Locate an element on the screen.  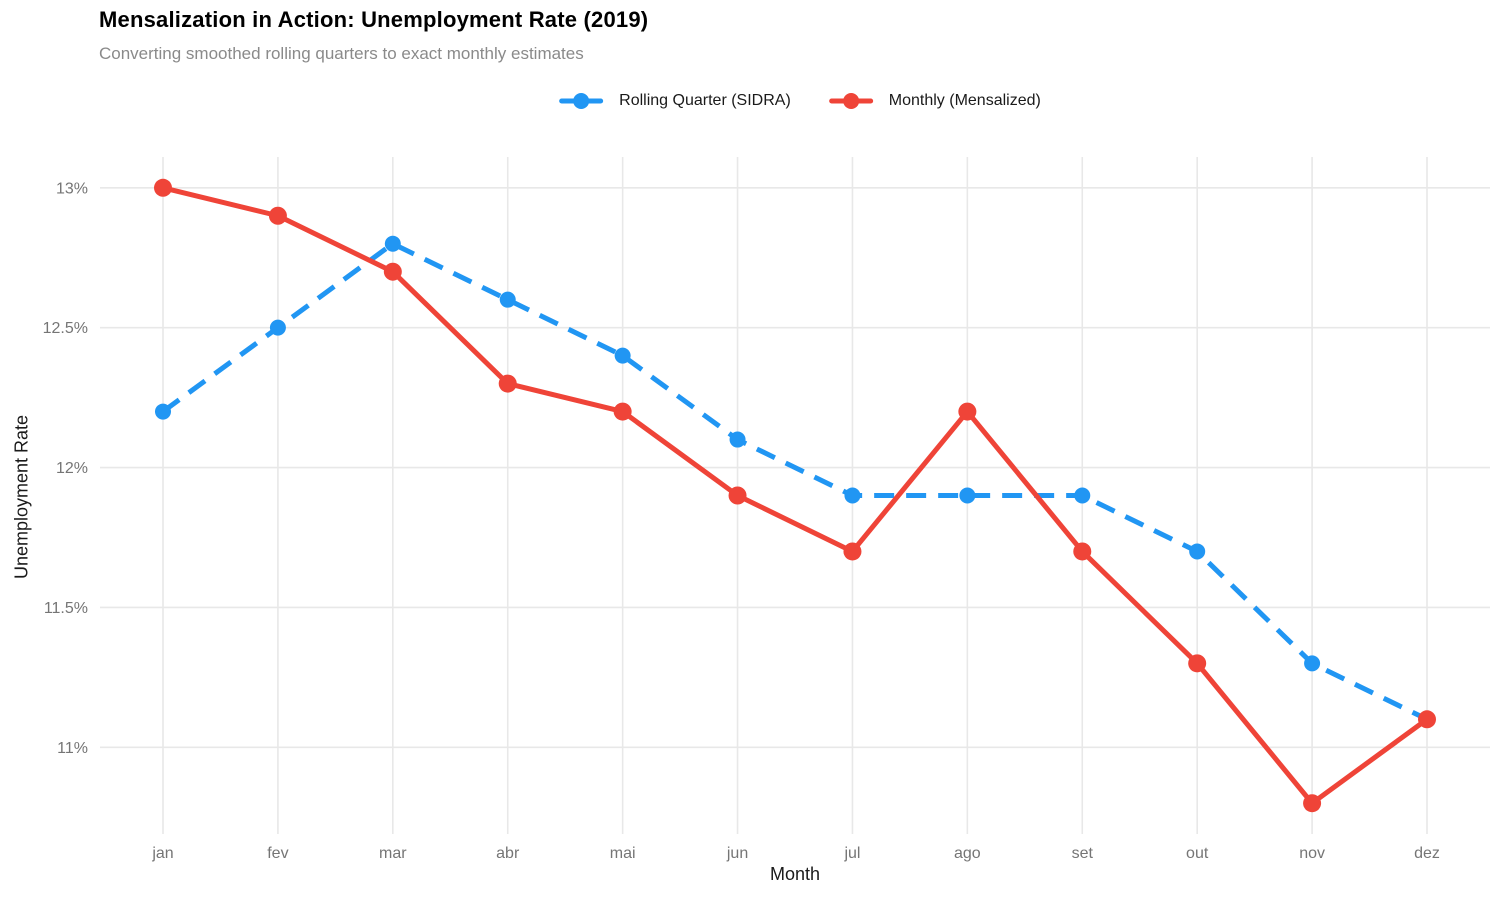
data-point-monthly-mensalized-fev is located at coordinates (277, 215).